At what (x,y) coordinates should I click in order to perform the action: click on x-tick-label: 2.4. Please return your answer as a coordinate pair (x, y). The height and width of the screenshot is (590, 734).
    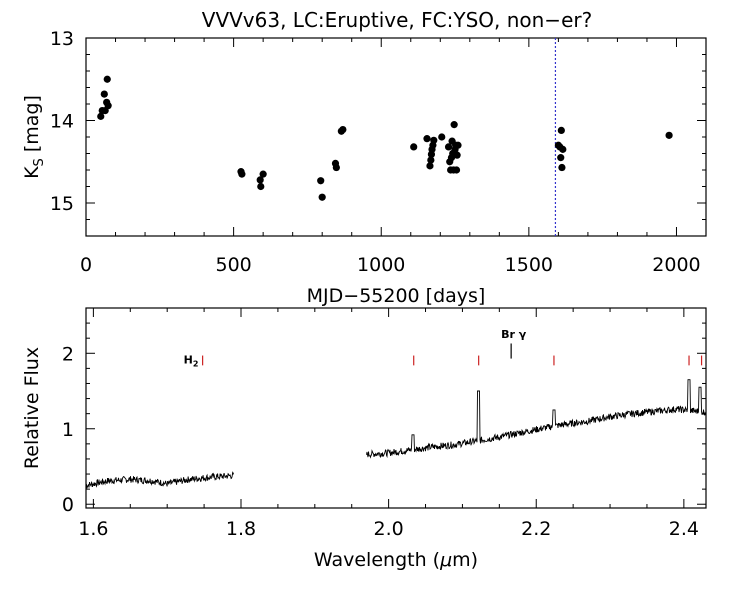
    Looking at the image, I should click on (684, 529).